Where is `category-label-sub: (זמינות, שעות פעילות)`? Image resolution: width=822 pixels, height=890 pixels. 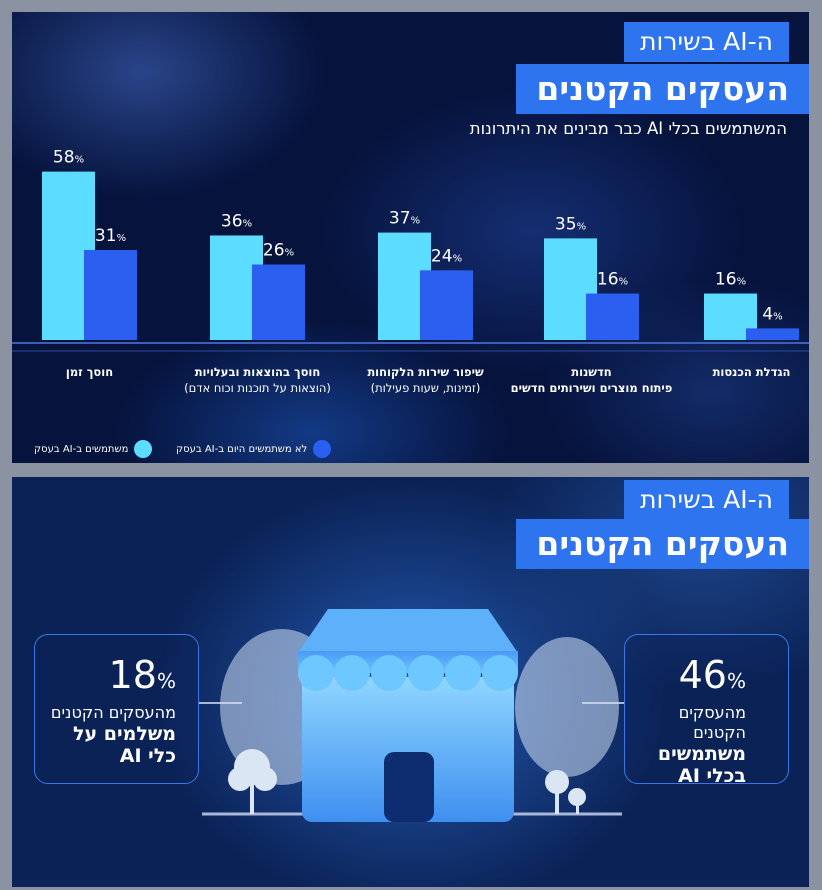
category-label-sub: (זמינות, שעות פעילות) is located at coordinates (425, 388).